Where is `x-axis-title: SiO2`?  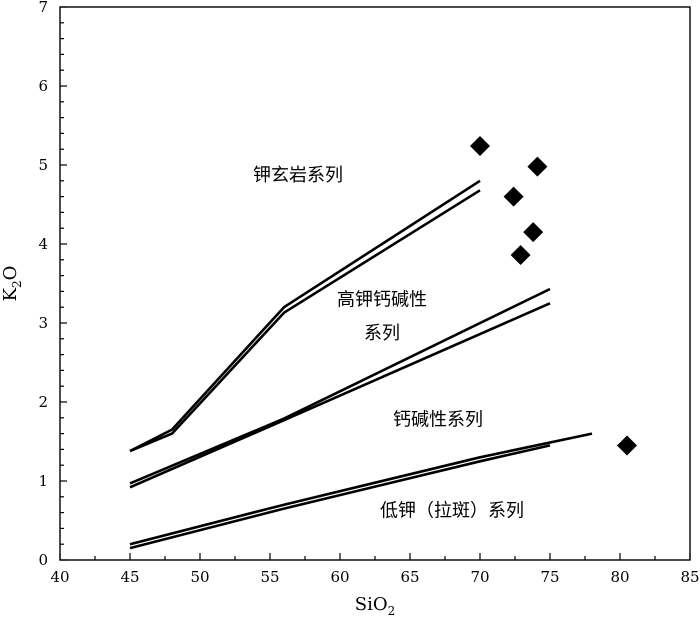
x-axis-title: SiO2 is located at coordinates (375, 606).